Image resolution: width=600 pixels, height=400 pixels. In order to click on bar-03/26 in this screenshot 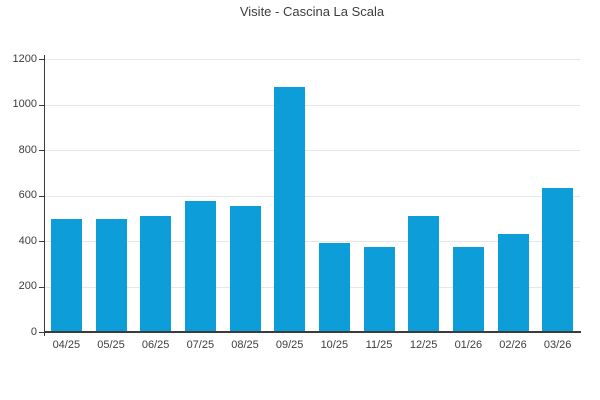, I will do `click(558, 259)`.